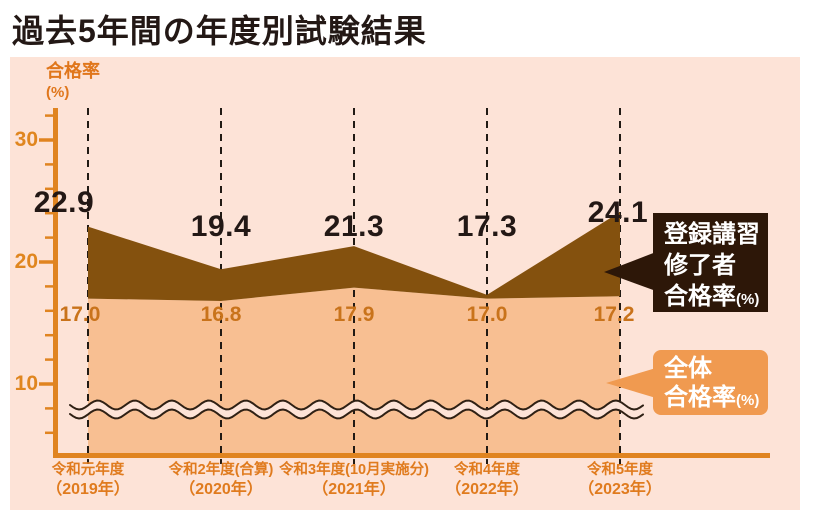 Image resolution: width=822 pixels, height=527 pixels. Describe the element at coordinates (354, 226) in the screenshot. I see `value-label-registered: 21.3` at that location.